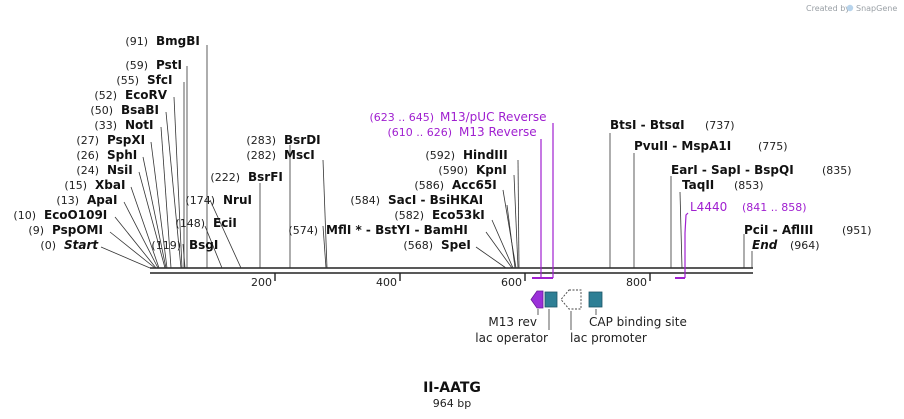 The height and width of the screenshot is (419, 904). I want to click on site-enzyme: BsrDI, so click(302, 140).